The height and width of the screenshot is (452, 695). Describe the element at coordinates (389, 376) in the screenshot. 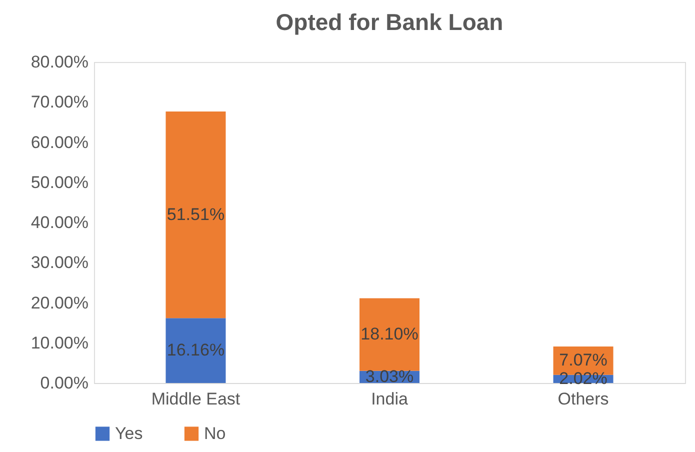

I see `data-label: 3.03%` at that location.